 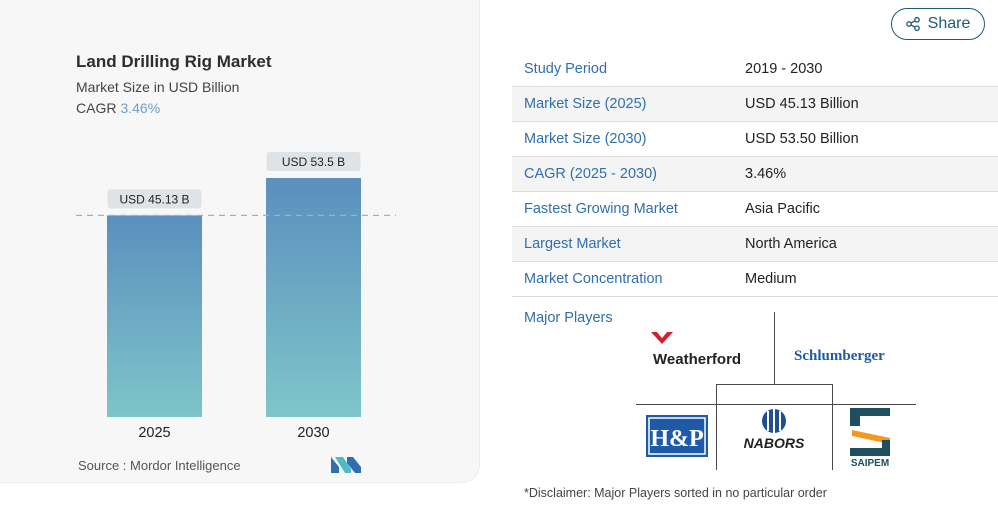 I want to click on player-hp: H&P, so click(x=676, y=439).